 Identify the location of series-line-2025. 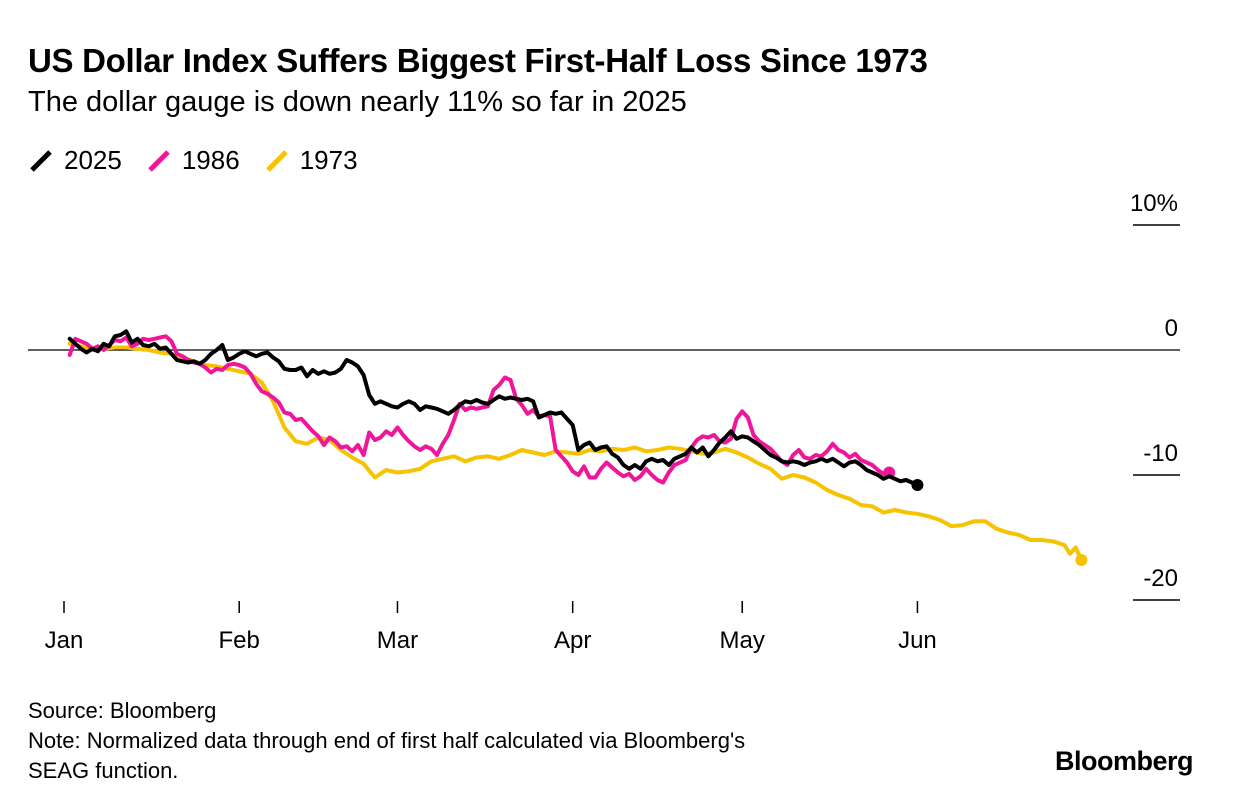
(493, 408).